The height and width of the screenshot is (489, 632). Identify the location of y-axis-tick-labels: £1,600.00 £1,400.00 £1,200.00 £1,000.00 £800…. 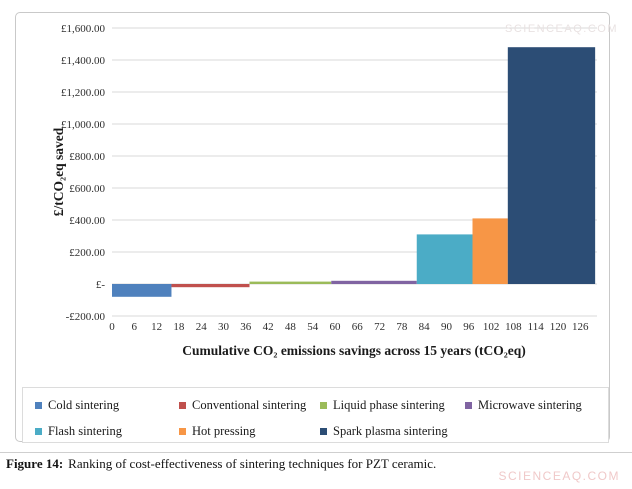
(83, 173).